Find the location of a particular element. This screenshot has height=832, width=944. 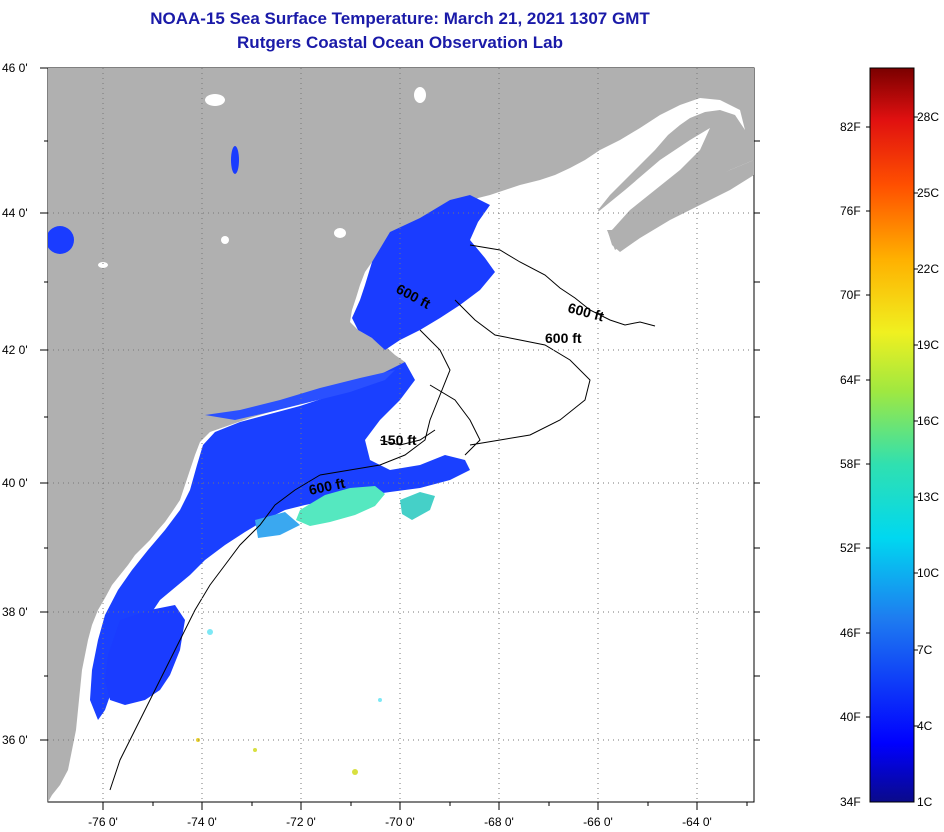

lon-label: -74 0' is located at coordinates (202, 822).